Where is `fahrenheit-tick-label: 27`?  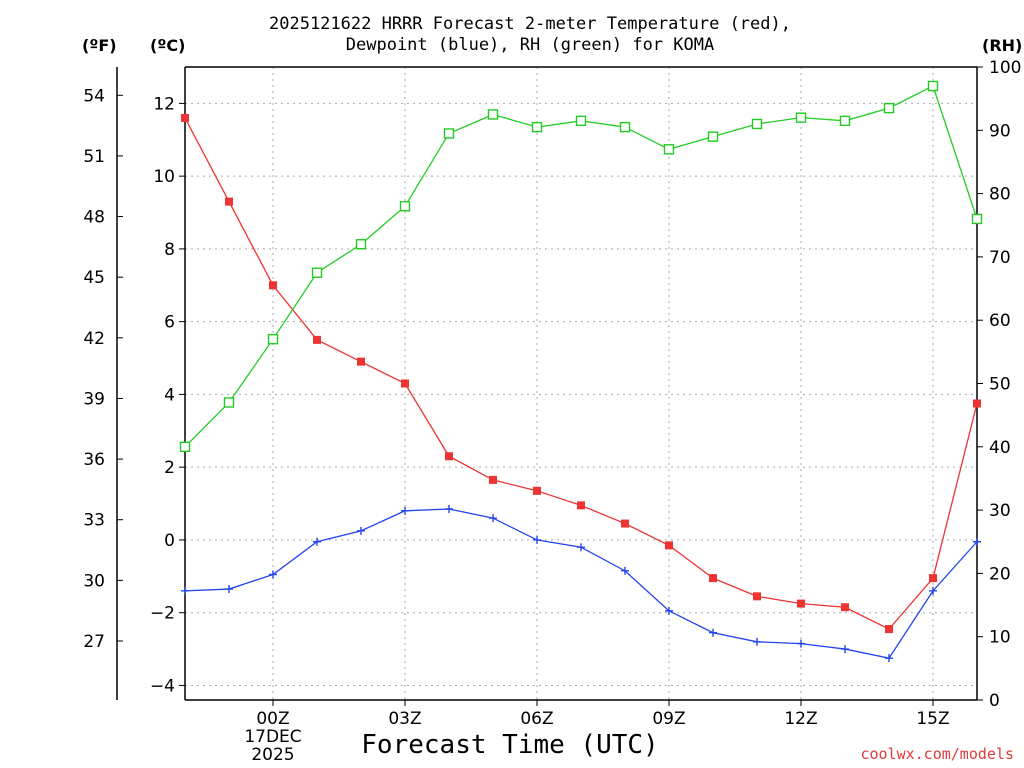
fahrenheit-tick-label: 27 is located at coordinates (94, 642).